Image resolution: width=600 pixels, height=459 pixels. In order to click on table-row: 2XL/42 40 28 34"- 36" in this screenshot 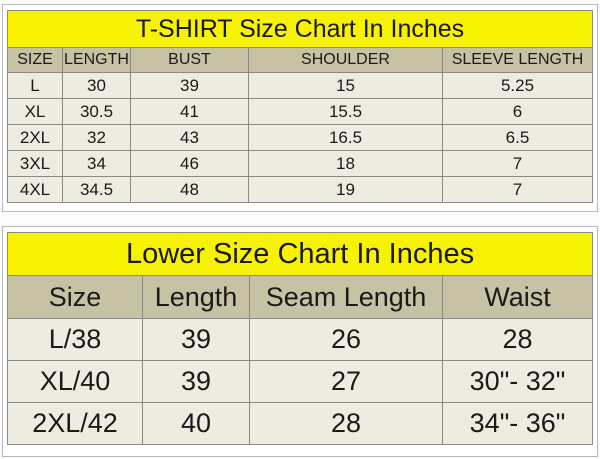, I will do `click(300, 423)`.